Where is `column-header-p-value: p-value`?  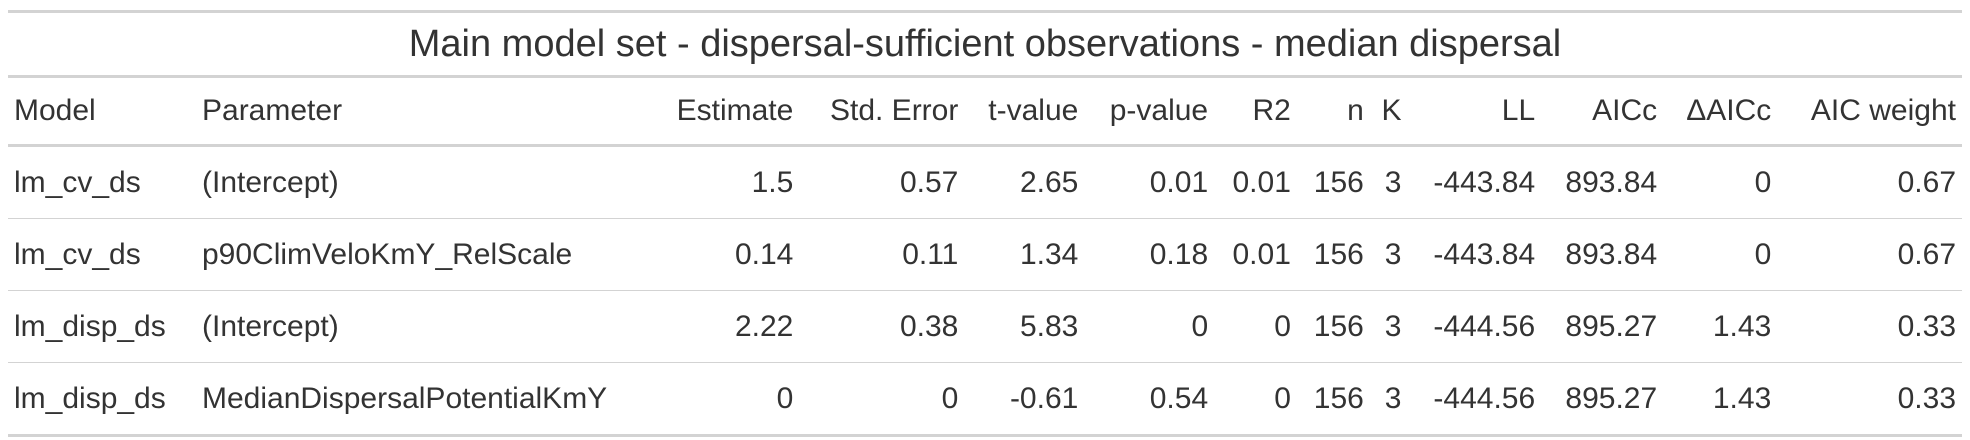
column-header-p-value: p-value is located at coordinates (1149, 111).